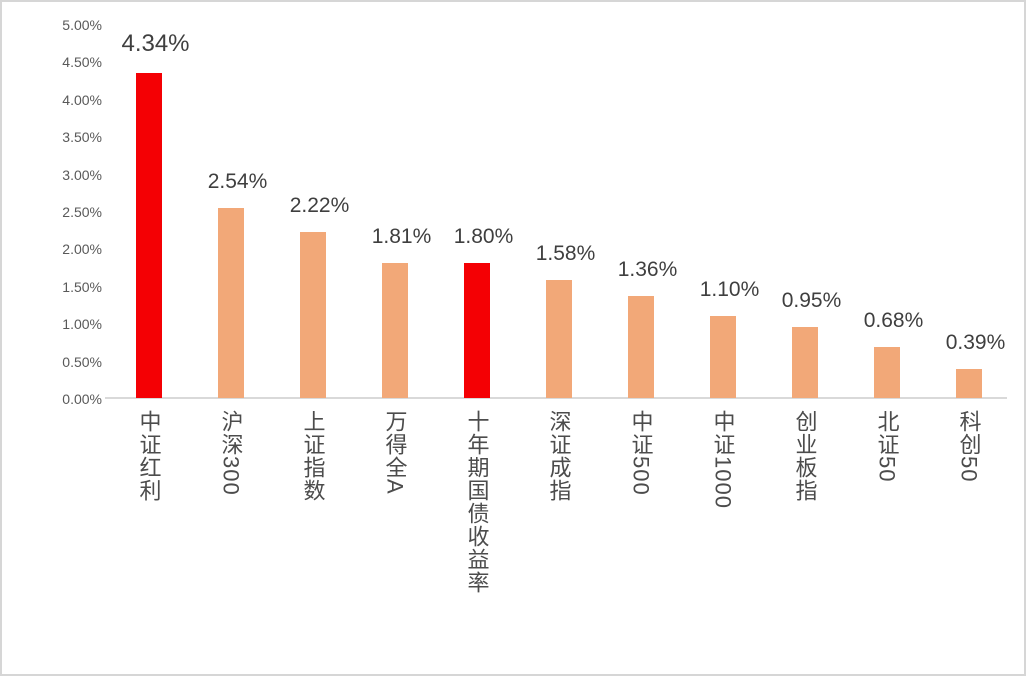 This screenshot has width=1026, height=676. What do you see at coordinates (811, 300) in the screenshot?
I see `bar-value-label: 0.95%` at bounding box center [811, 300].